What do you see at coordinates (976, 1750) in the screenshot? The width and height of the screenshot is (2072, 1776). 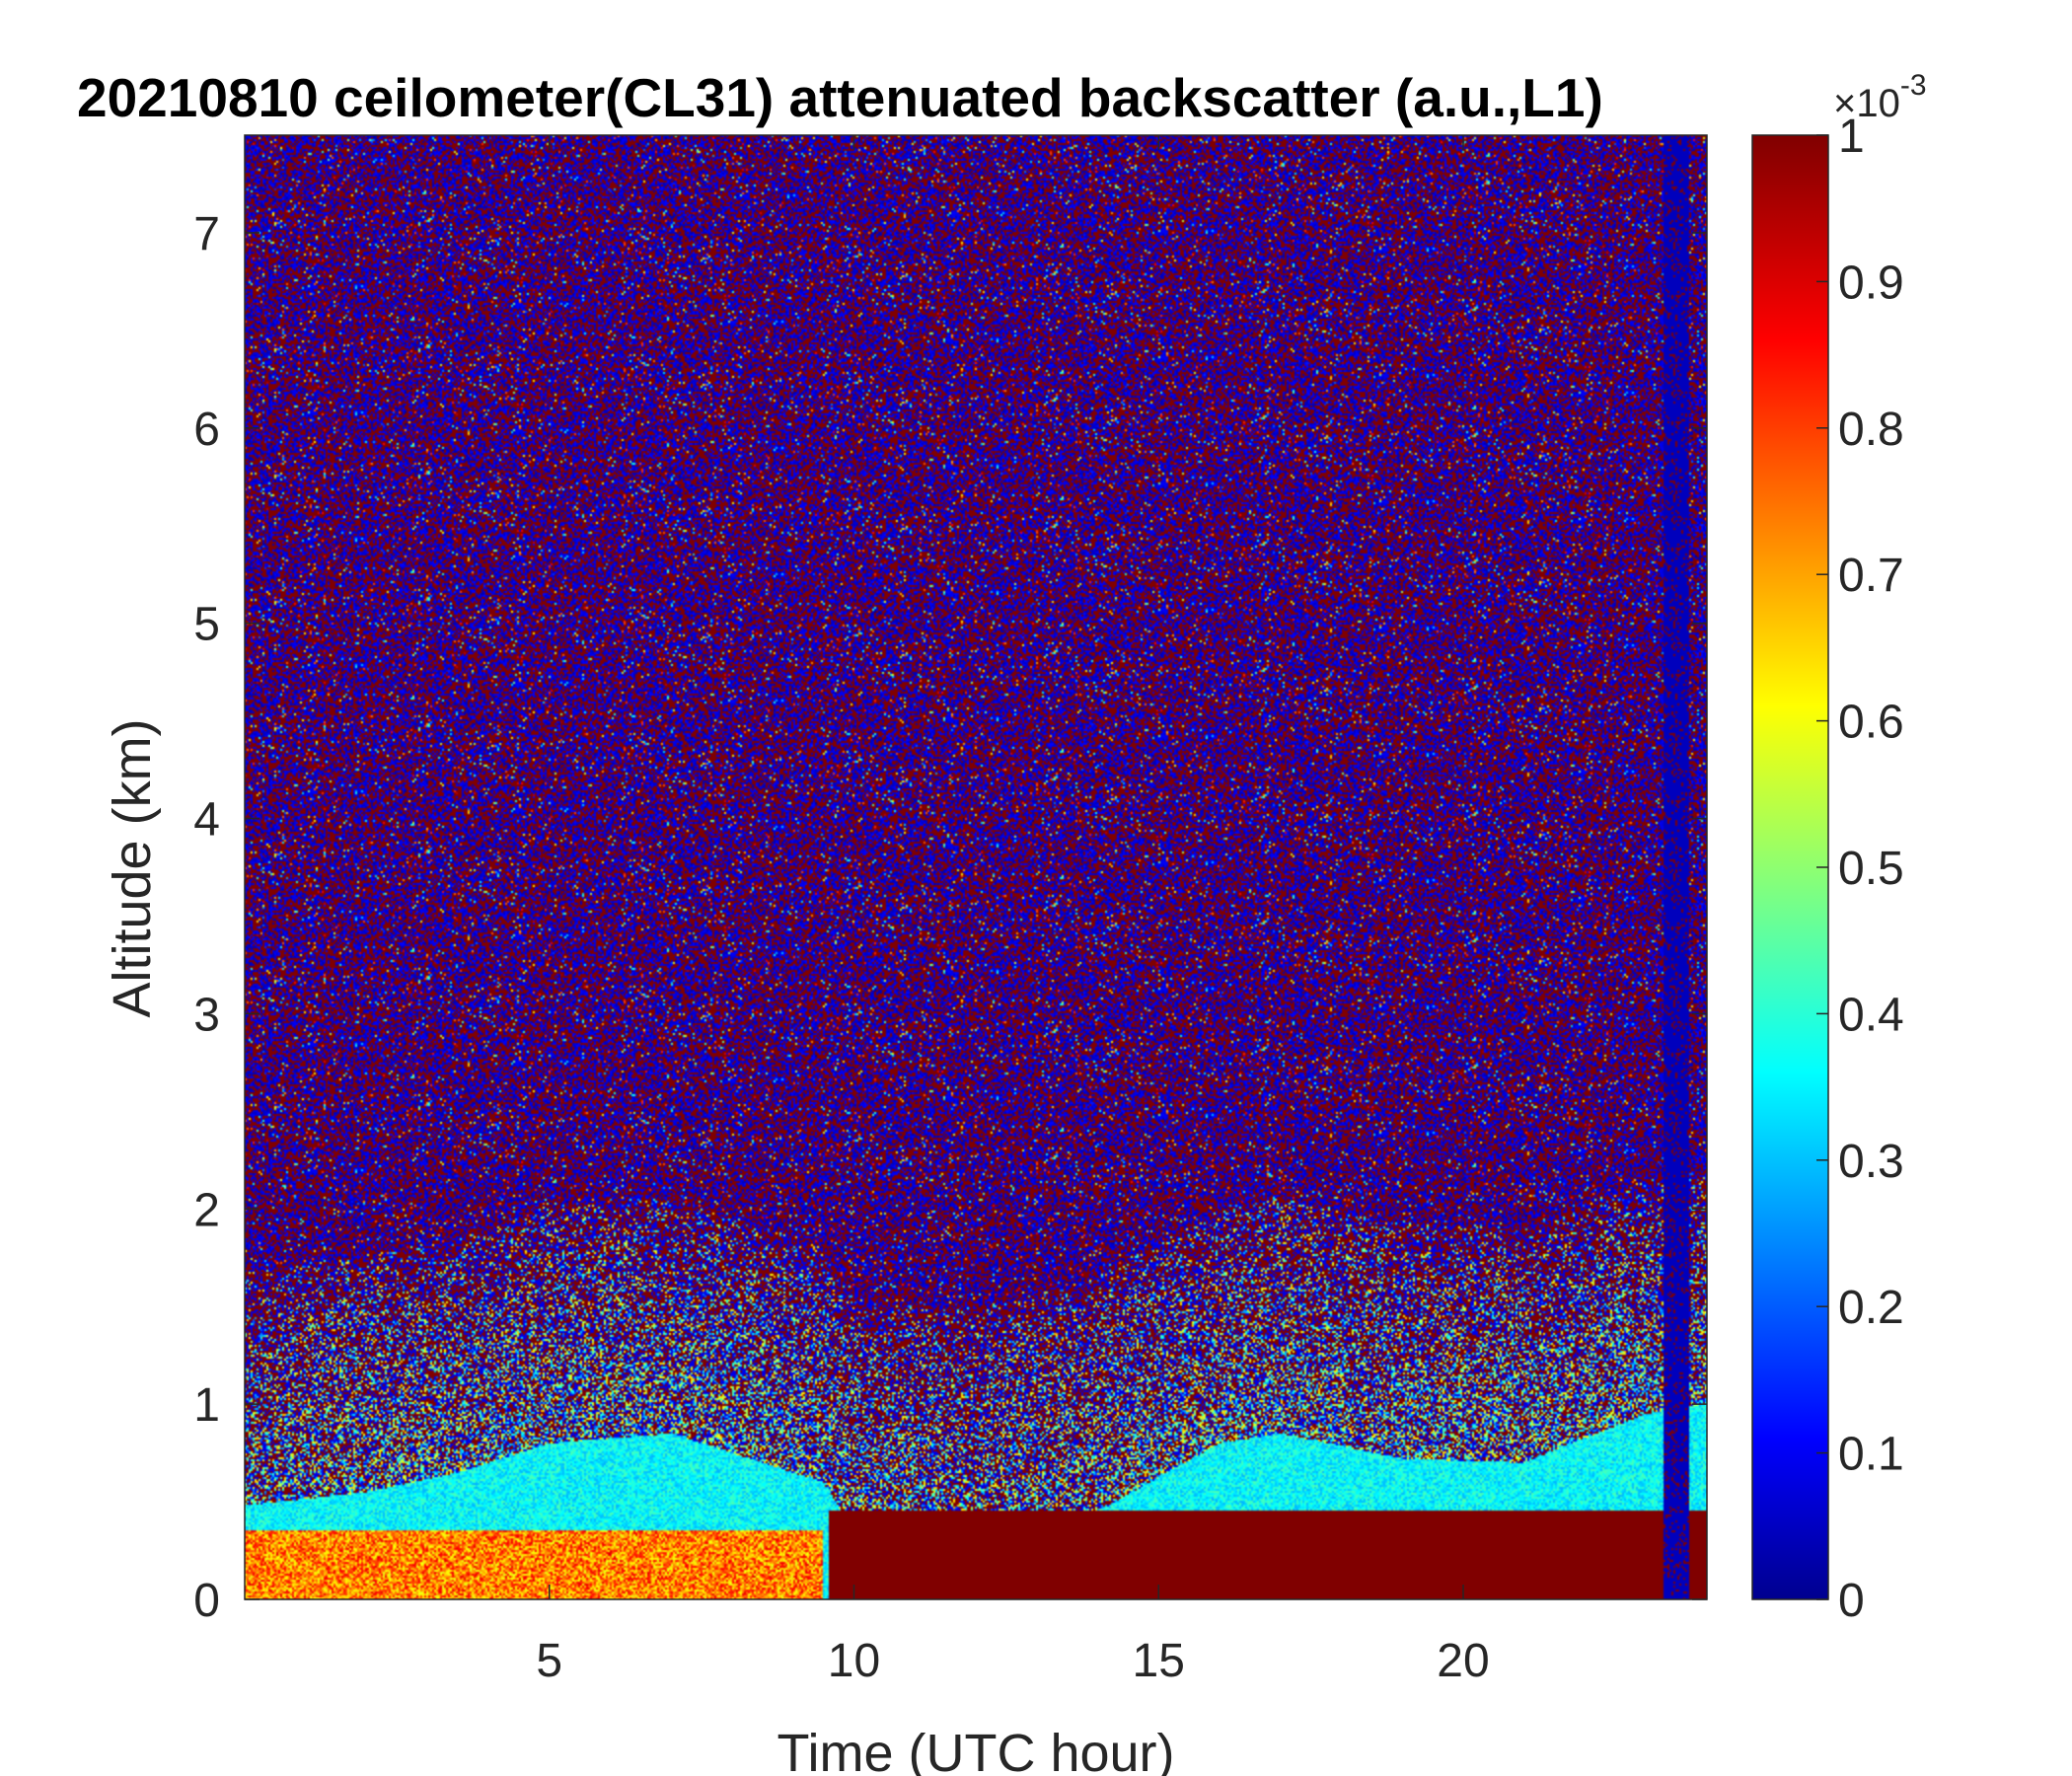 I see `x-axis-label: Time (UTC hour)` at bounding box center [976, 1750].